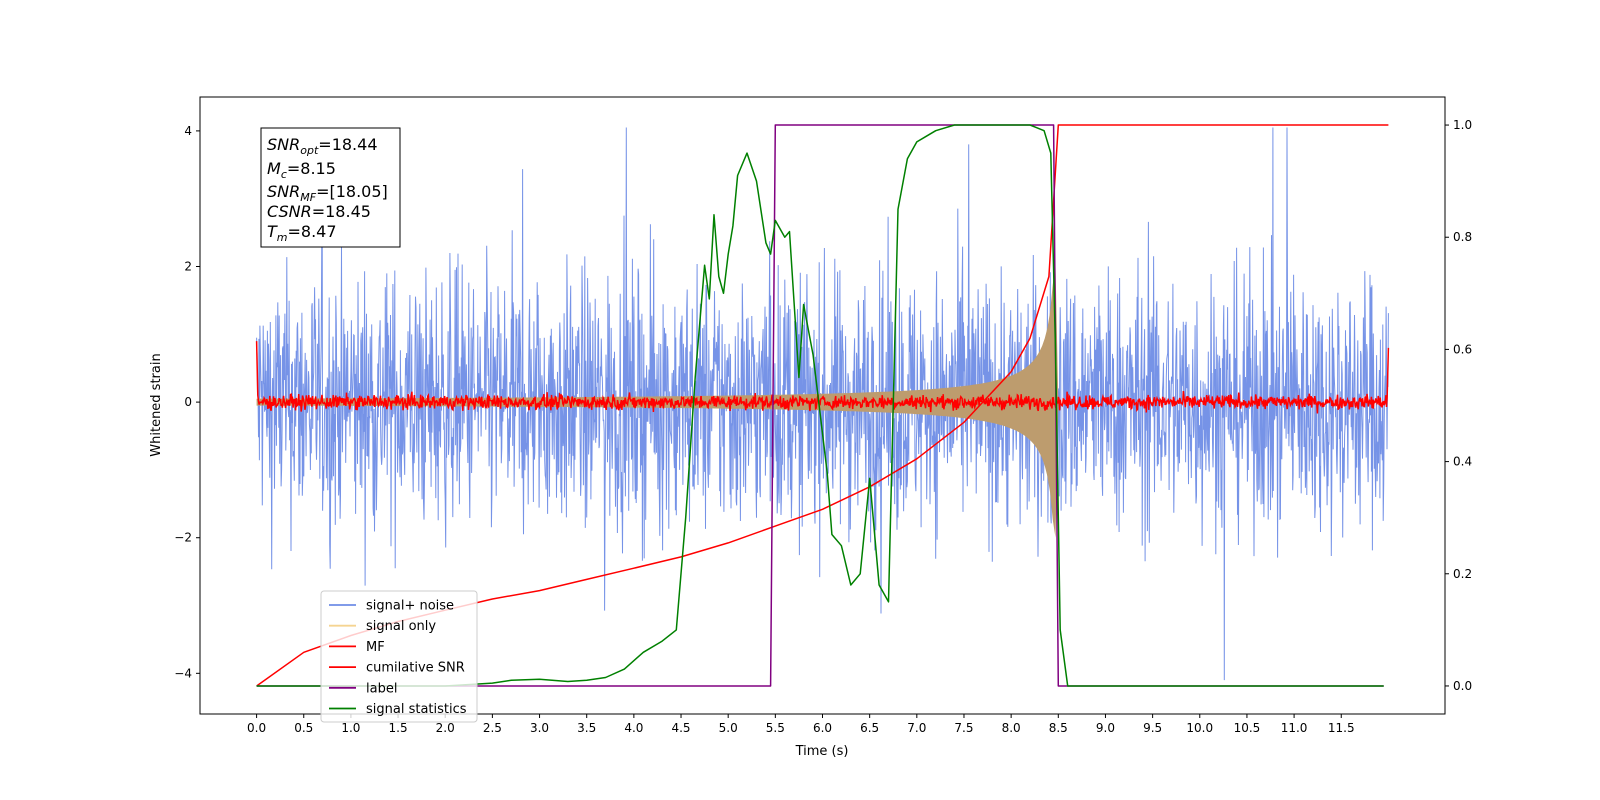 Image resolution: width=1600 pixels, height=800 pixels. I want to click on legend-entry: cumilative SNR, so click(415, 668).